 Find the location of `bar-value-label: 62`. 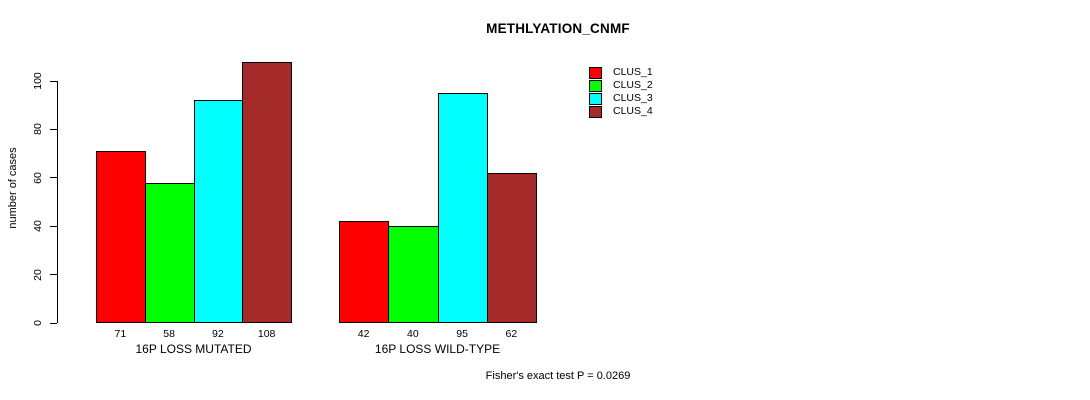

bar-value-label: 62 is located at coordinates (511, 334).